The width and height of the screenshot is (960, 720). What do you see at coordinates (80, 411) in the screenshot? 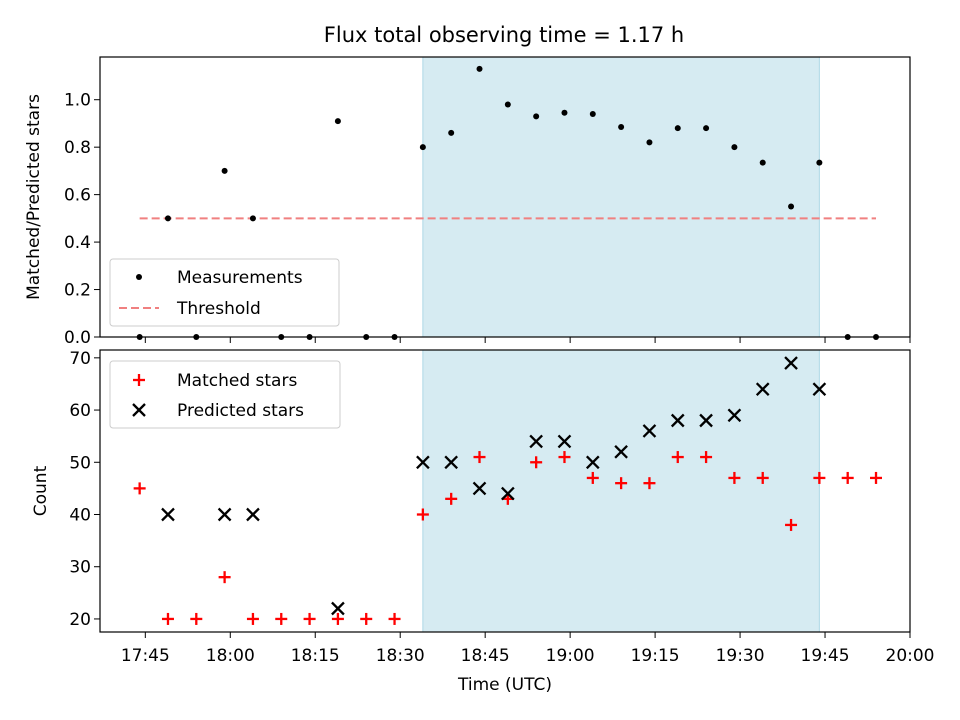
I see `y-tick-label: 60` at bounding box center [80, 411].